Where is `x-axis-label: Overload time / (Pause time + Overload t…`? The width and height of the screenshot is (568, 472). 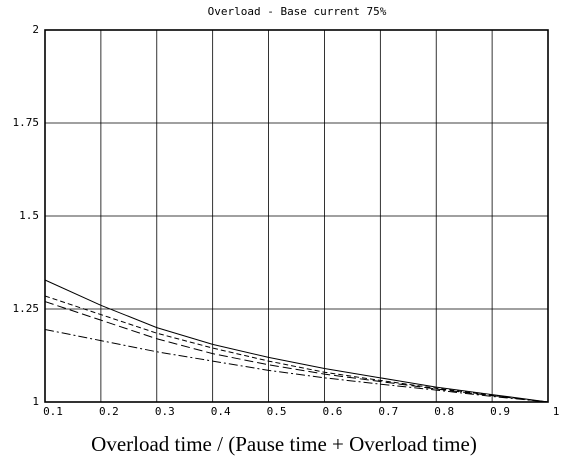
x-axis-label: Overload time / (Pause time + Overload t… is located at coordinates (284, 444).